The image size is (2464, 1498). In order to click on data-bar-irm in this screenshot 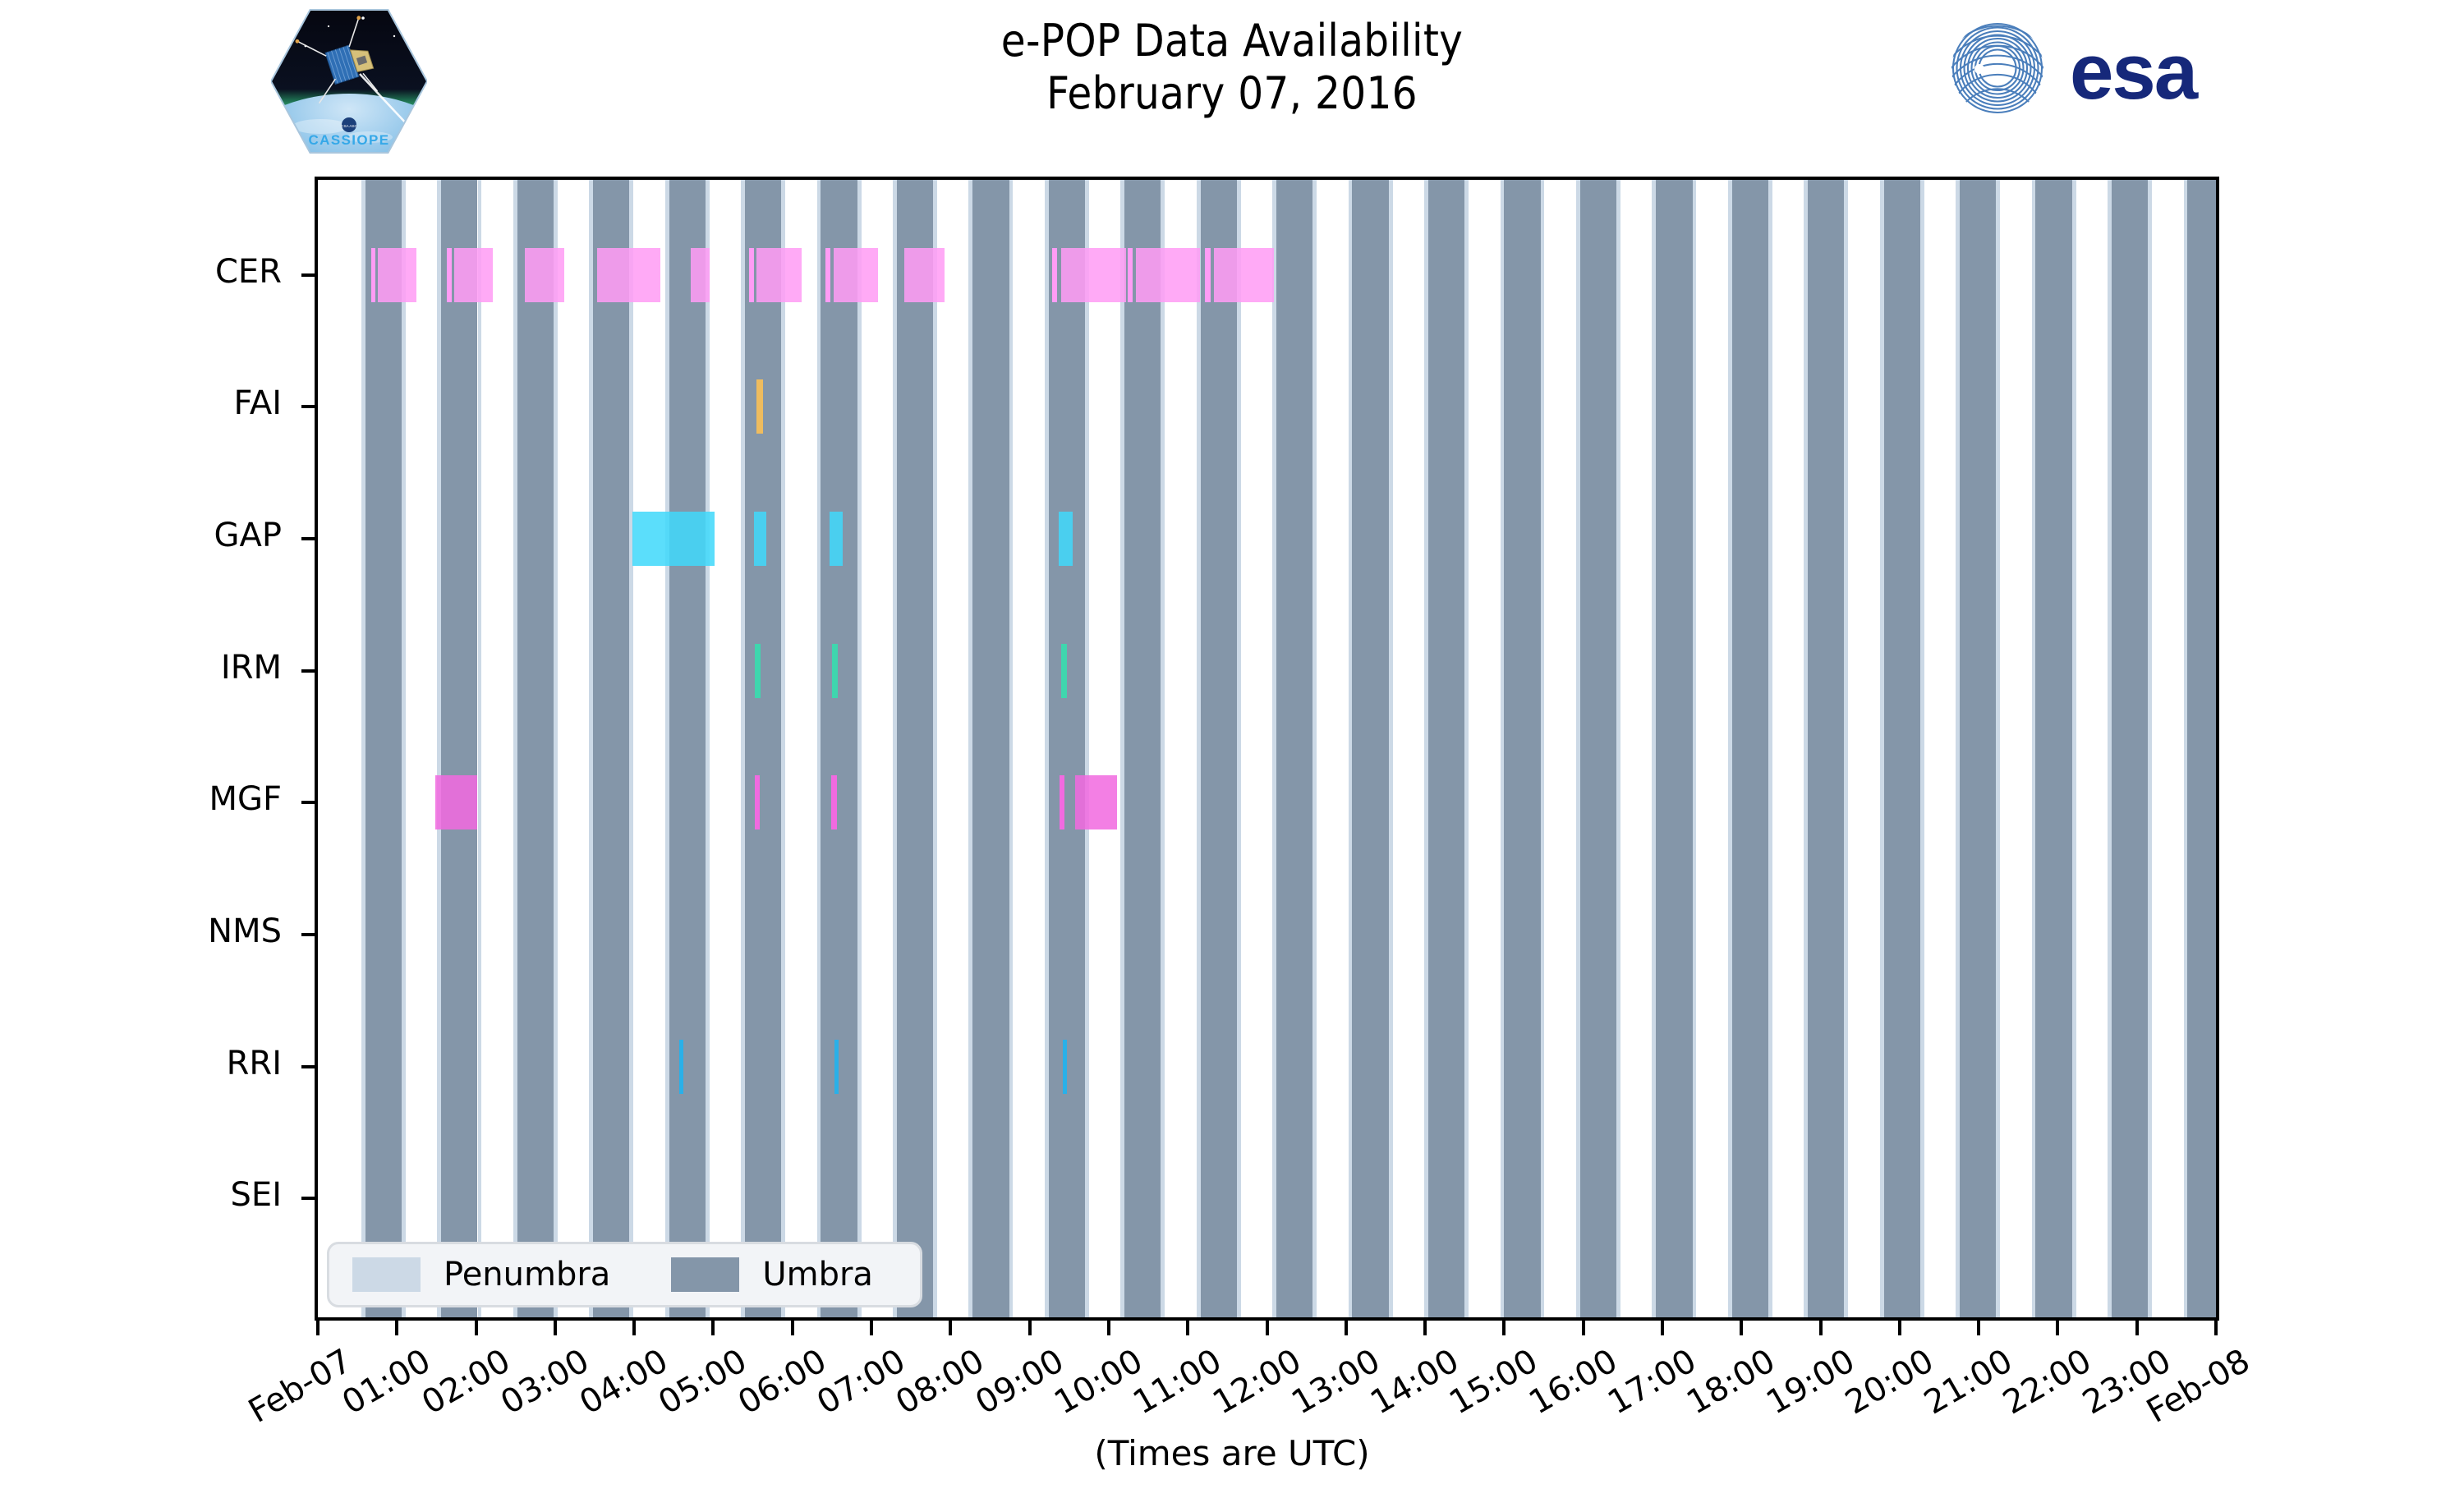, I will do `click(834, 670)`.